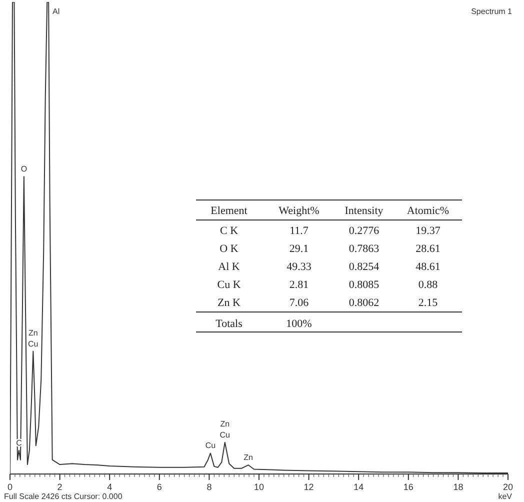  Describe the element at coordinates (364, 231) in the screenshot. I see `text: 0.2776` at that location.